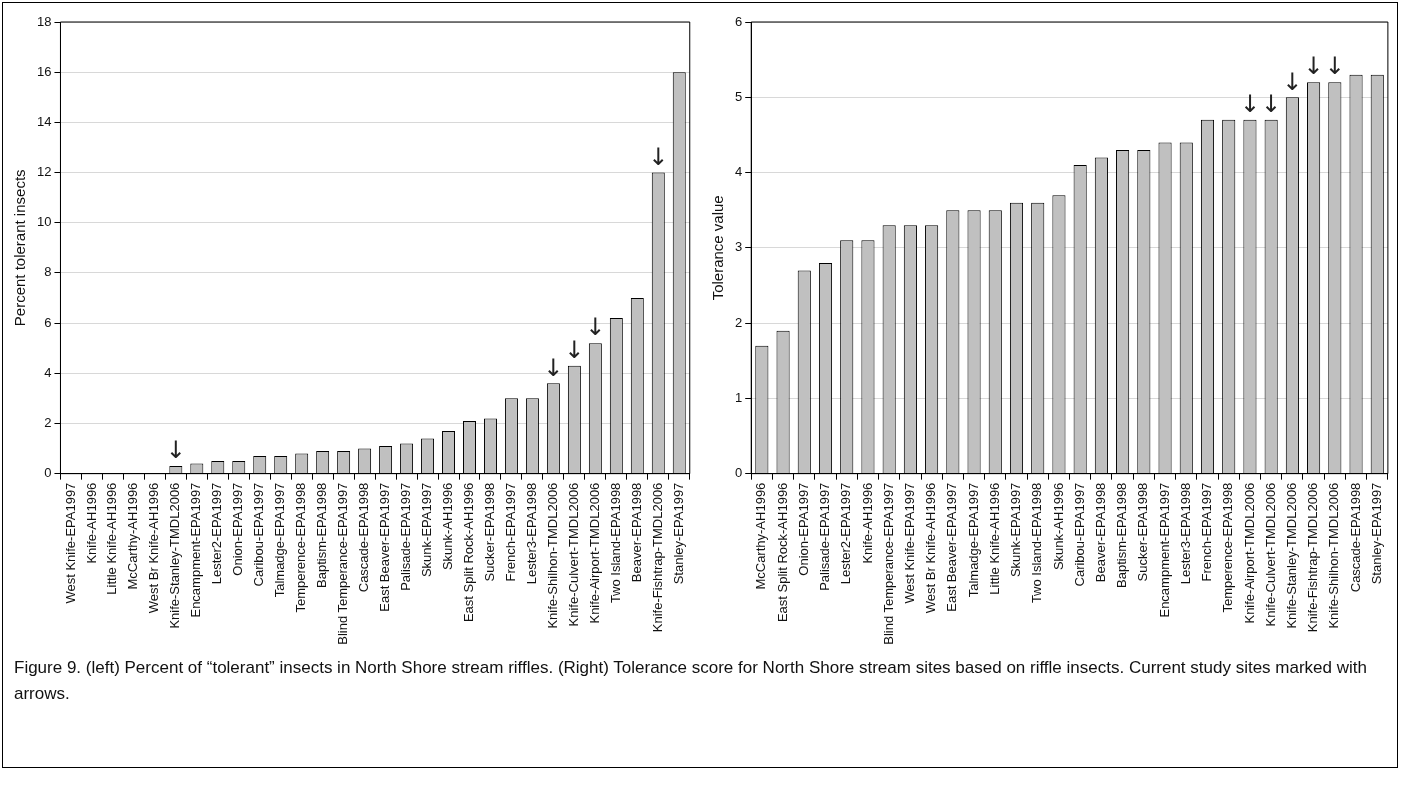 This screenshot has width=1404, height=788. What do you see at coordinates (20, 248) in the screenshot?
I see `y-axis-title: Percent tolerant insects` at bounding box center [20, 248].